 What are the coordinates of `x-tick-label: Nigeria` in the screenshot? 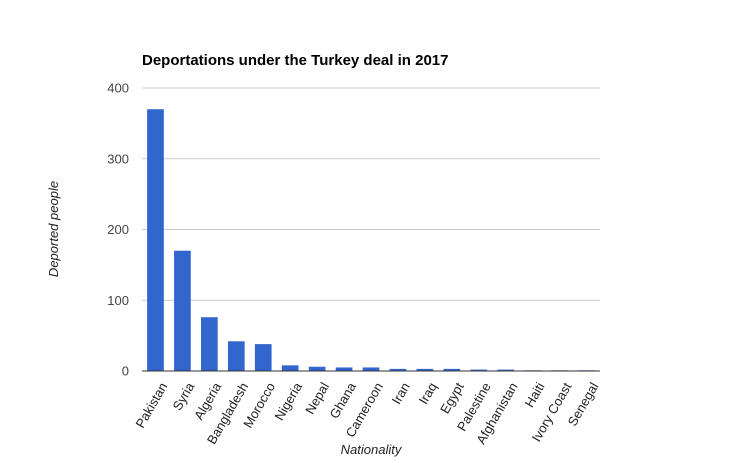 It's located at (288, 401).